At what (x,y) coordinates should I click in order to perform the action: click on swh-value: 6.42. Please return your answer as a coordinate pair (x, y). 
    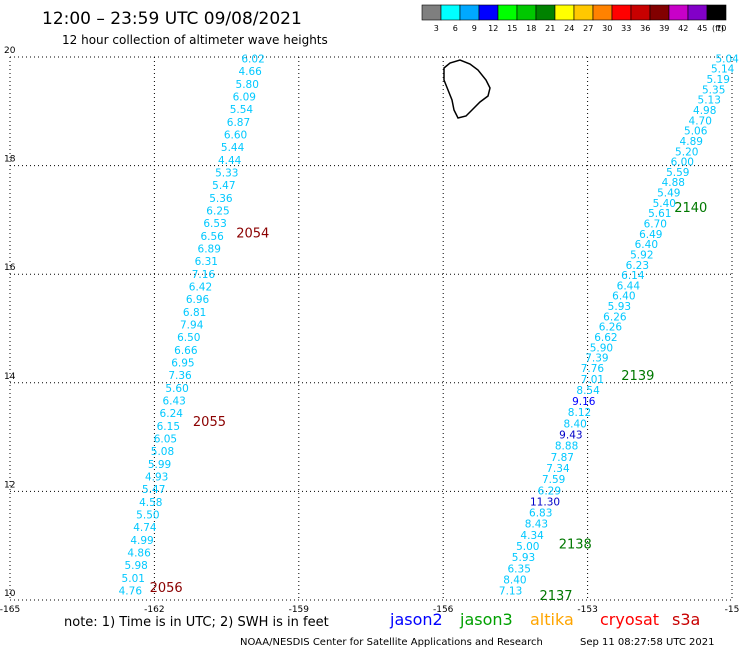
    Looking at the image, I should click on (200, 287).